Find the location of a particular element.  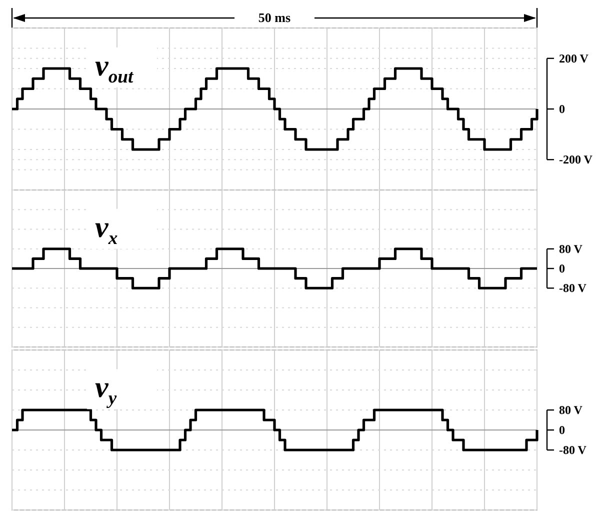

text: 50 ms is located at coordinates (274, 17).